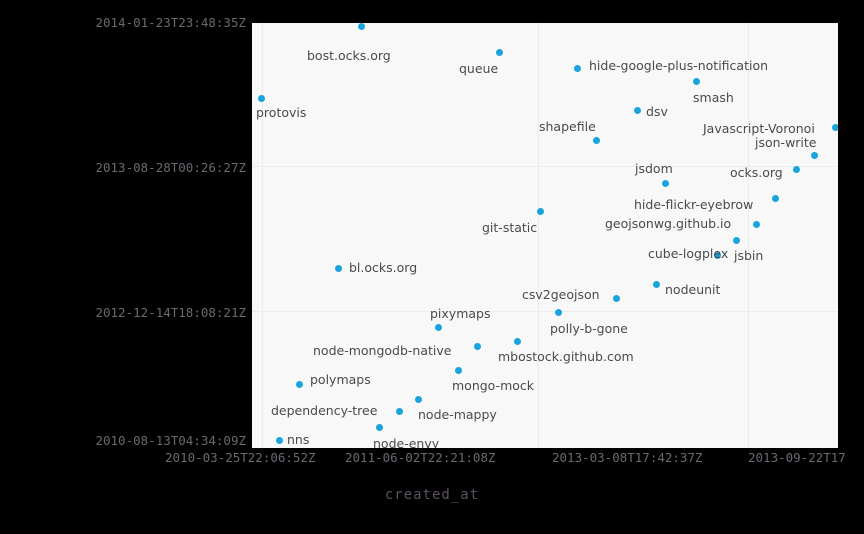 This screenshot has width=864, height=534. Describe the element at coordinates (382, 350) in the screenshot. I see `scatter-point-label: node-mongodb-native` at that location.